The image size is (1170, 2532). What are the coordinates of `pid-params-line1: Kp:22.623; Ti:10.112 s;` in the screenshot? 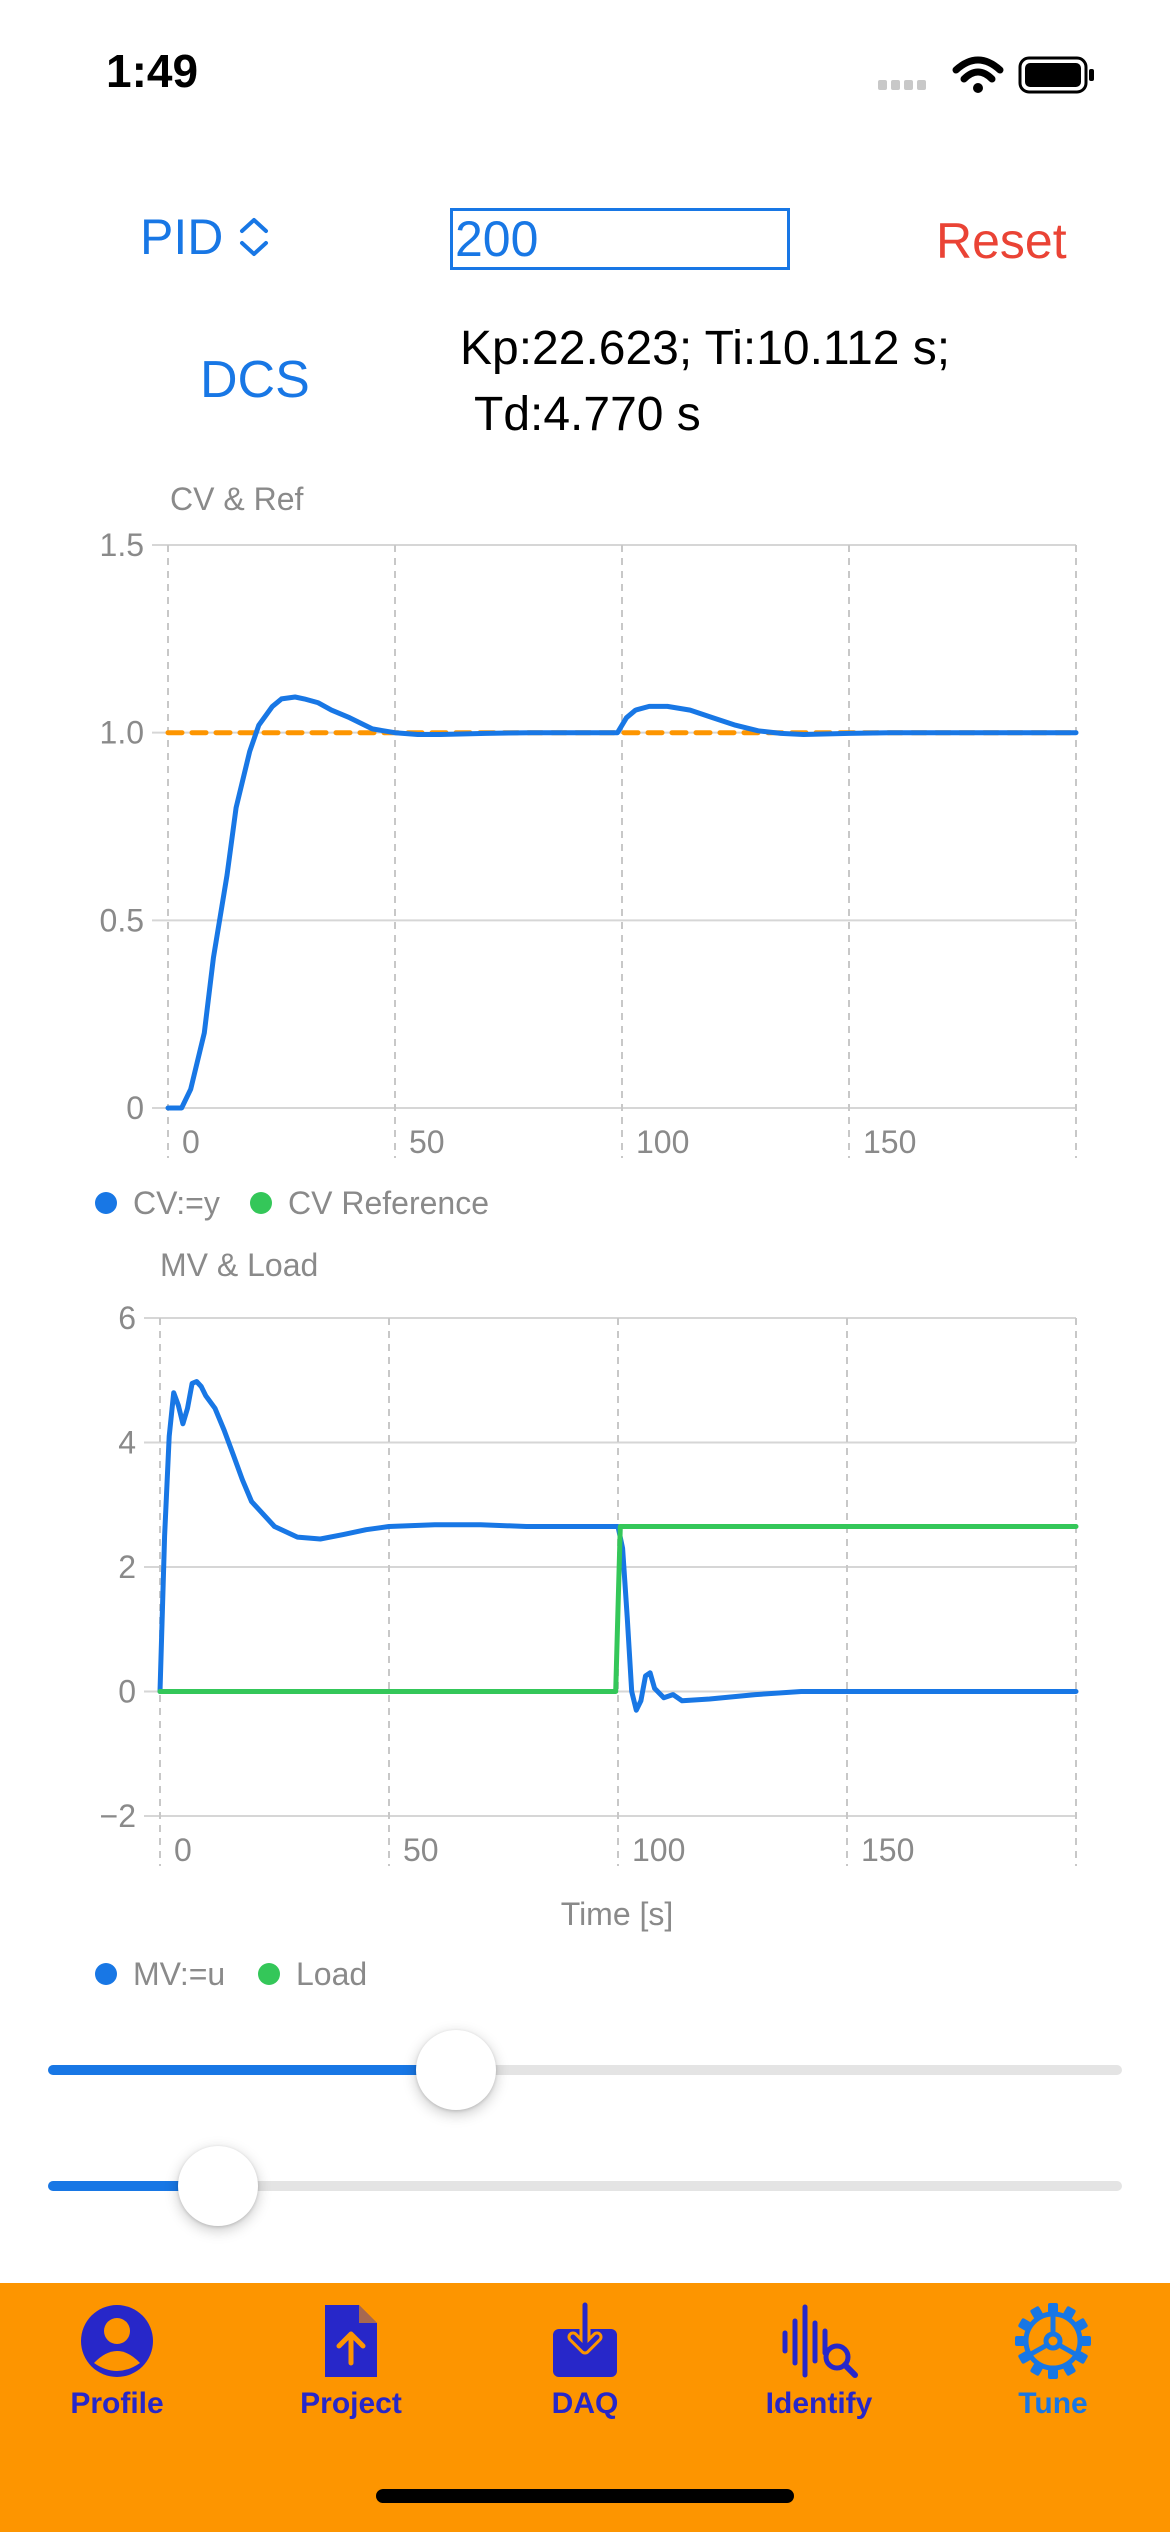 It's located at (705, 348).